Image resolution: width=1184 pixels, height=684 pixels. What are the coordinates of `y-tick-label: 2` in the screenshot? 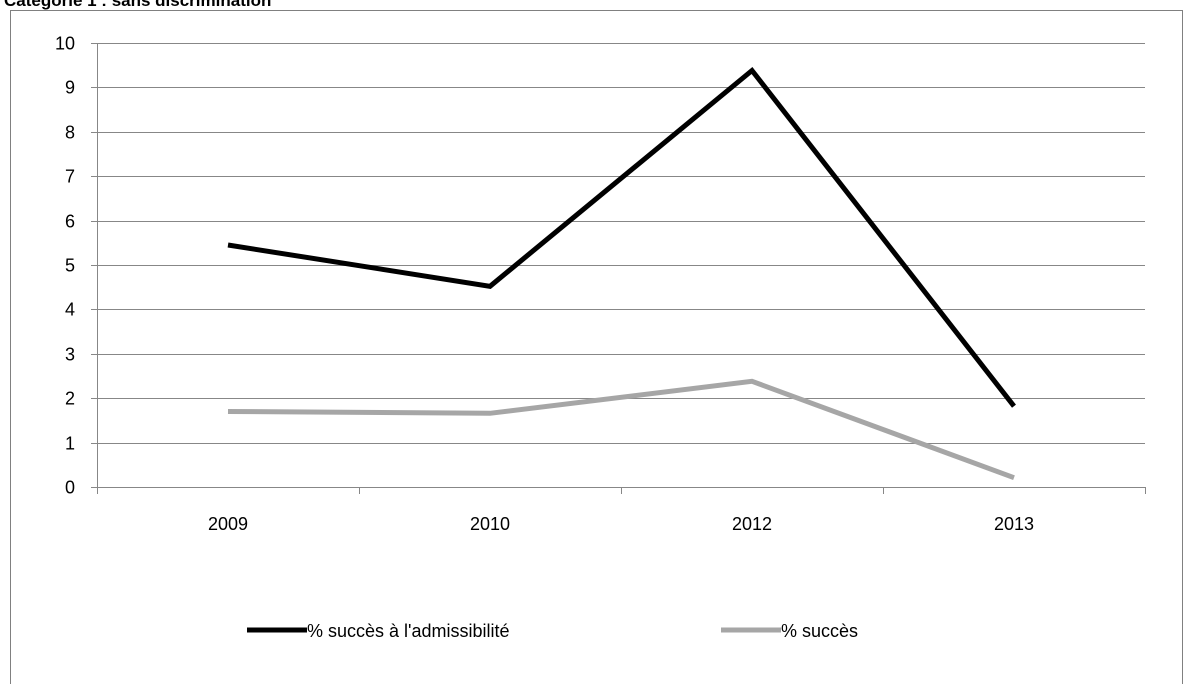 It's located at (70, 399).